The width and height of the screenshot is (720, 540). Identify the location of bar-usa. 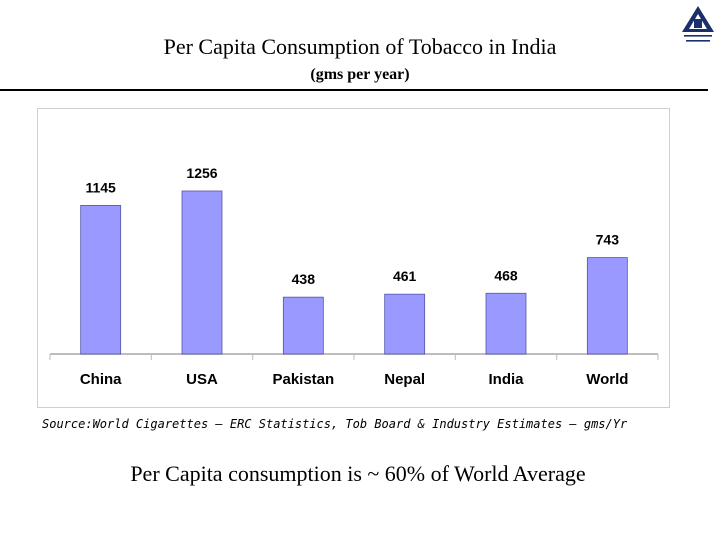
(202, 272).